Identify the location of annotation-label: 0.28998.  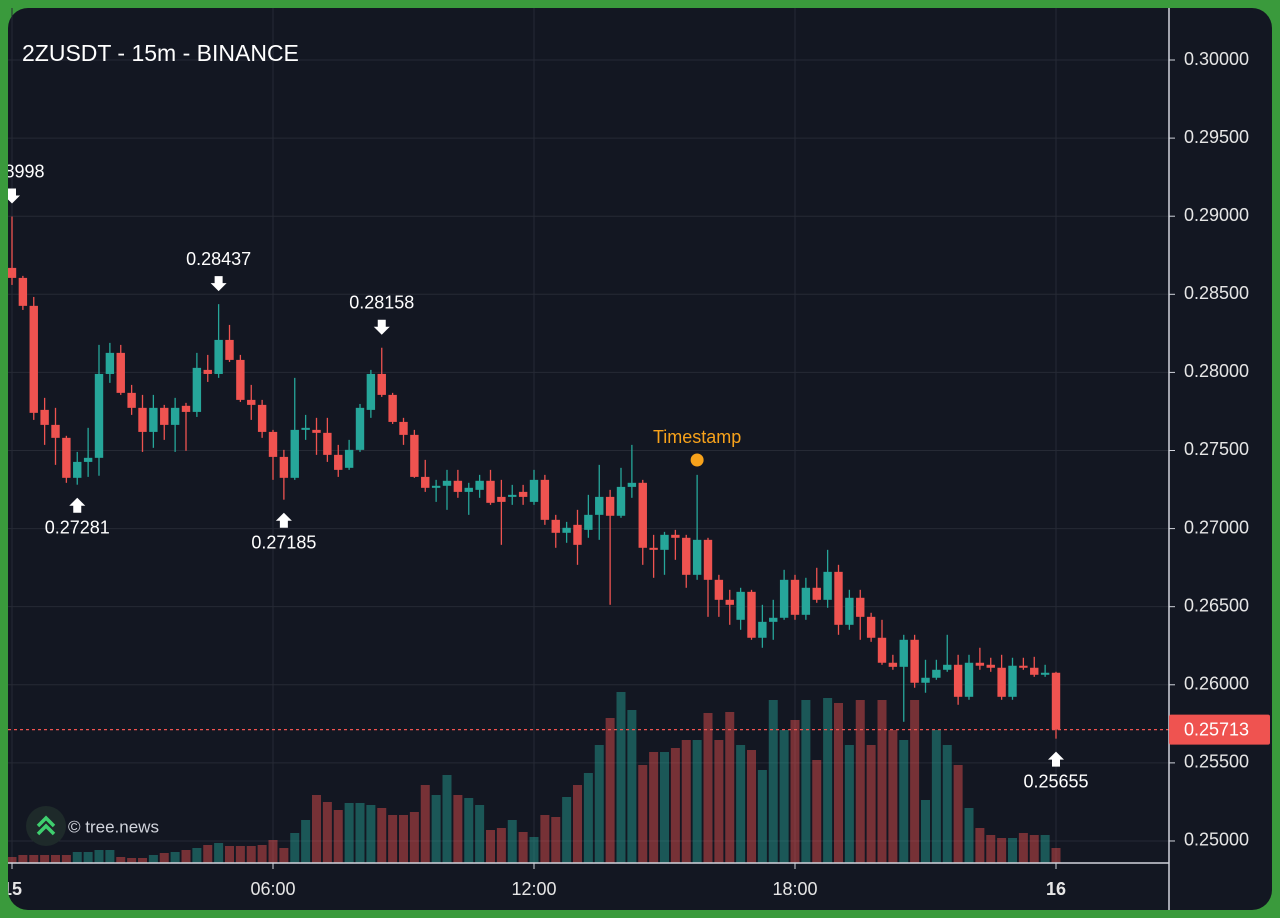
(22, 171).